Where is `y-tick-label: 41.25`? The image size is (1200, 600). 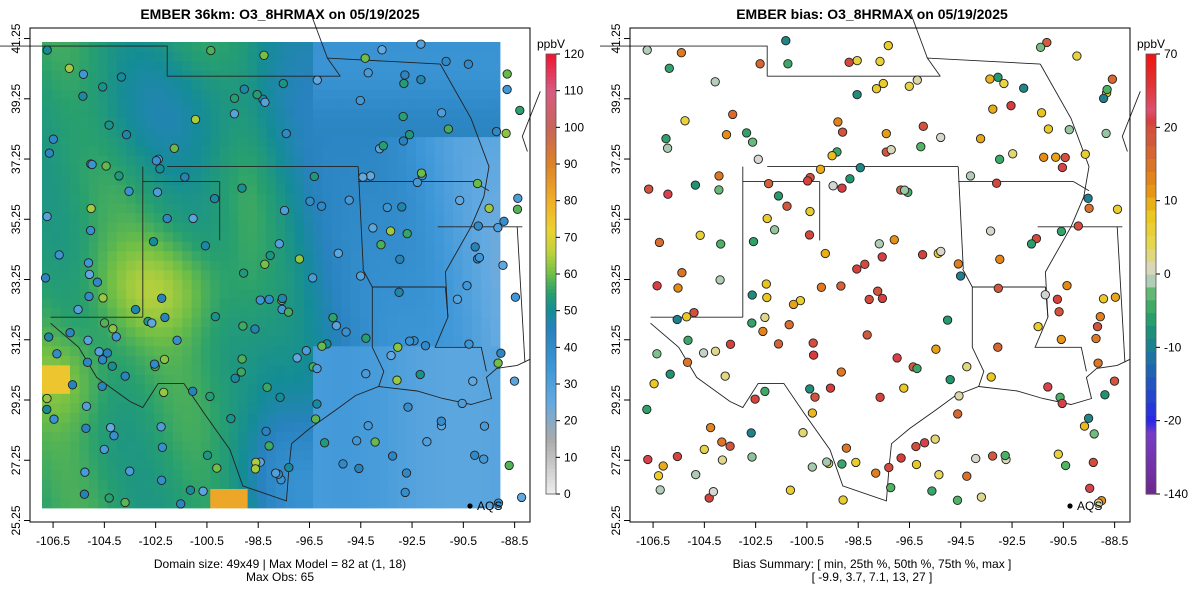
y-tick-label: 41.25 is located at coordinates (16, 38).